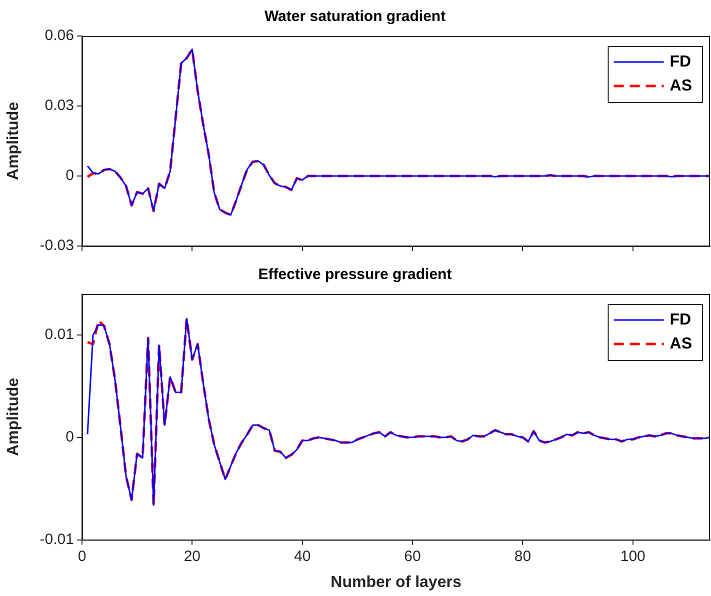 Image resolution: width=711 pixels, height=596 pixels. Describe the element at coordinates (633, 556) in the screenshot. I see `x-tick-label: 100` at that location.